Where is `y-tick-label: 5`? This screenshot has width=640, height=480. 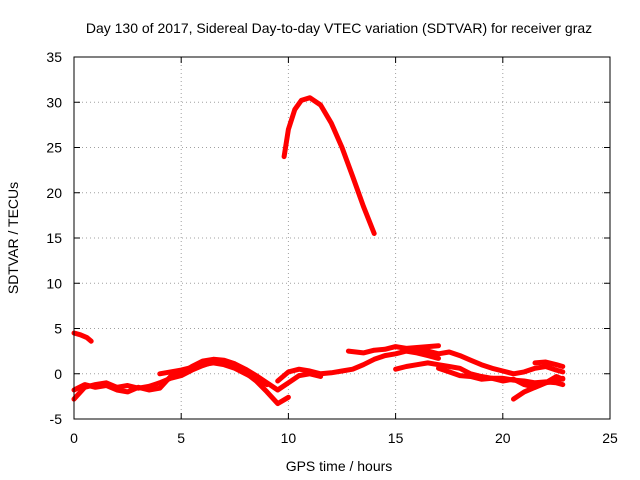
y-tick-label: 5 is located at coordinates (58, 329).